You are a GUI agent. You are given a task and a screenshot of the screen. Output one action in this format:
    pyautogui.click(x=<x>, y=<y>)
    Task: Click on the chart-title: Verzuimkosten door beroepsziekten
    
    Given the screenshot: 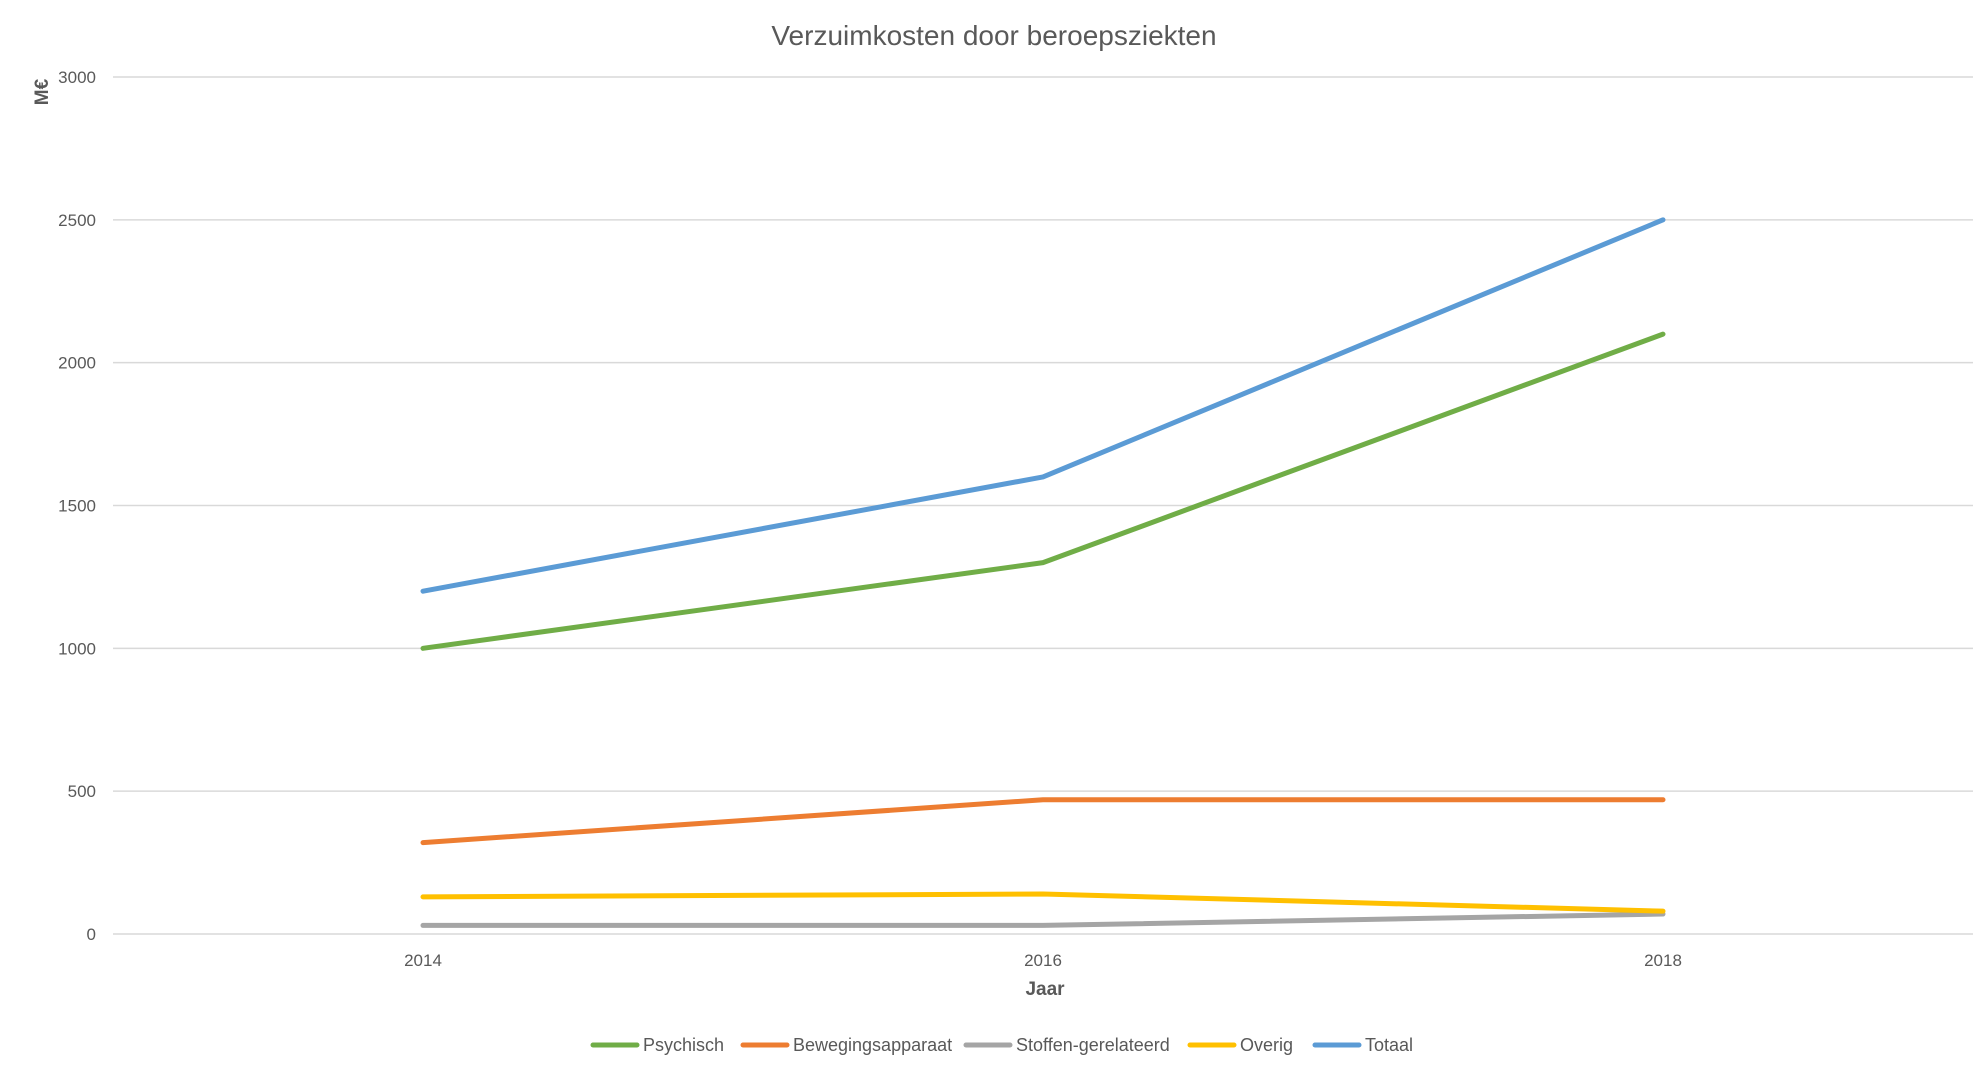 What is the action you would take?
    pyautogui.click(x=993, y=35)
    